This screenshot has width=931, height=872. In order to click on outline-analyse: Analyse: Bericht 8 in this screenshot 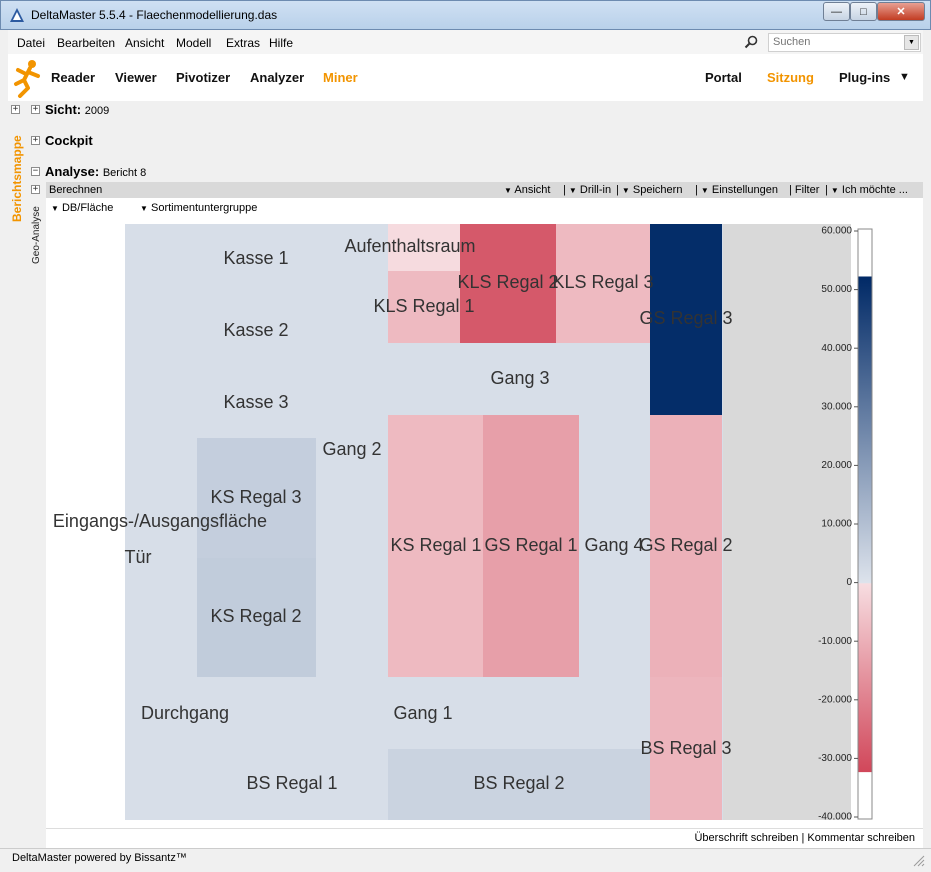, I will do `click(95, 171)`.